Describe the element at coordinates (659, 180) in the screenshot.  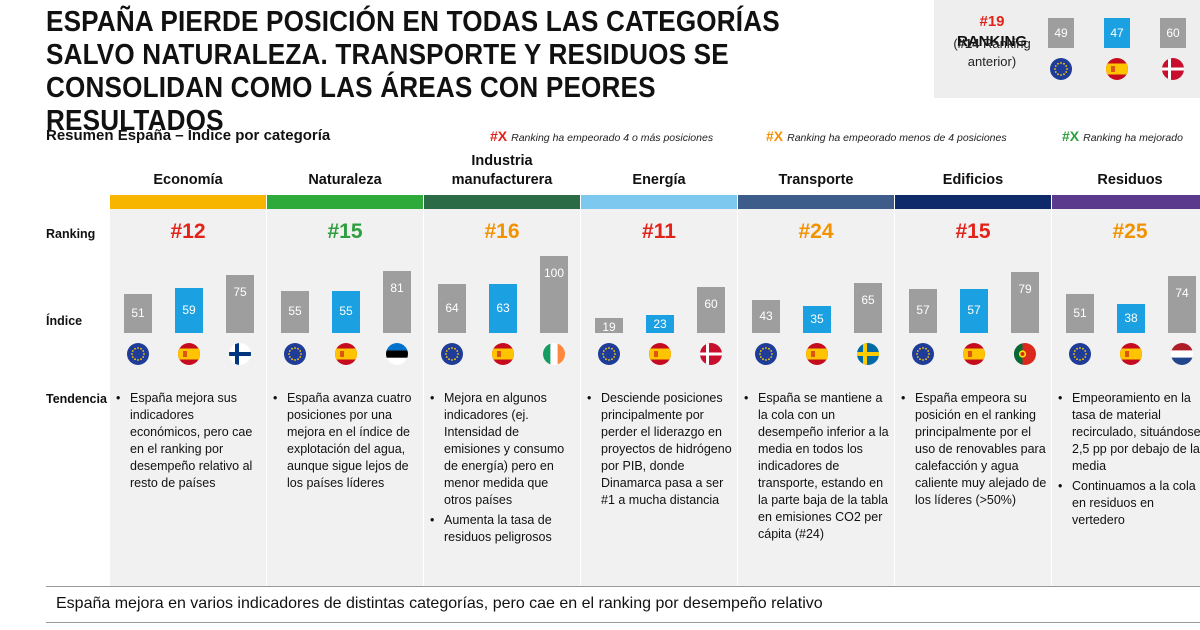
I see `category-header: Energía` at that location.